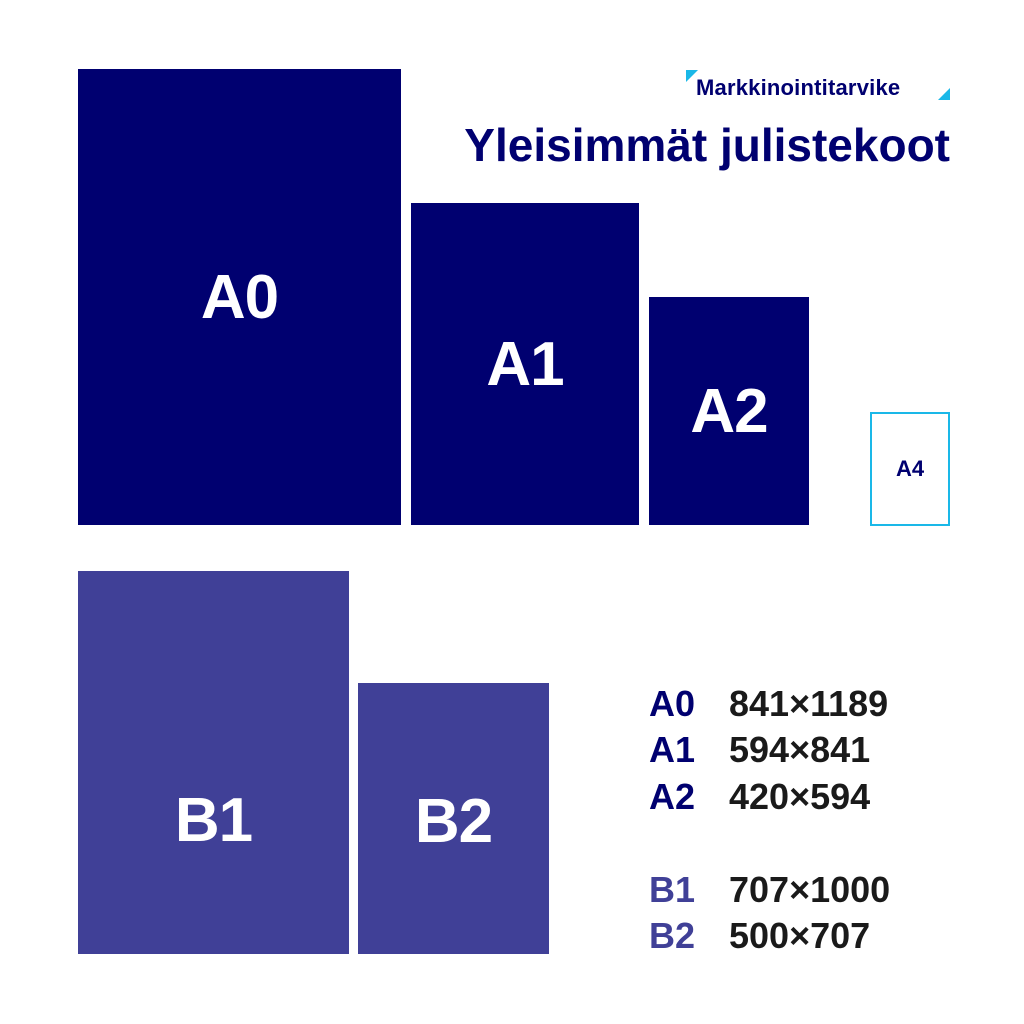 The height and width of the screenshot is (1024, 1024). Describe the element at coordinates (672, 935) in the screenshot. I see `size-label: B2` at that location.